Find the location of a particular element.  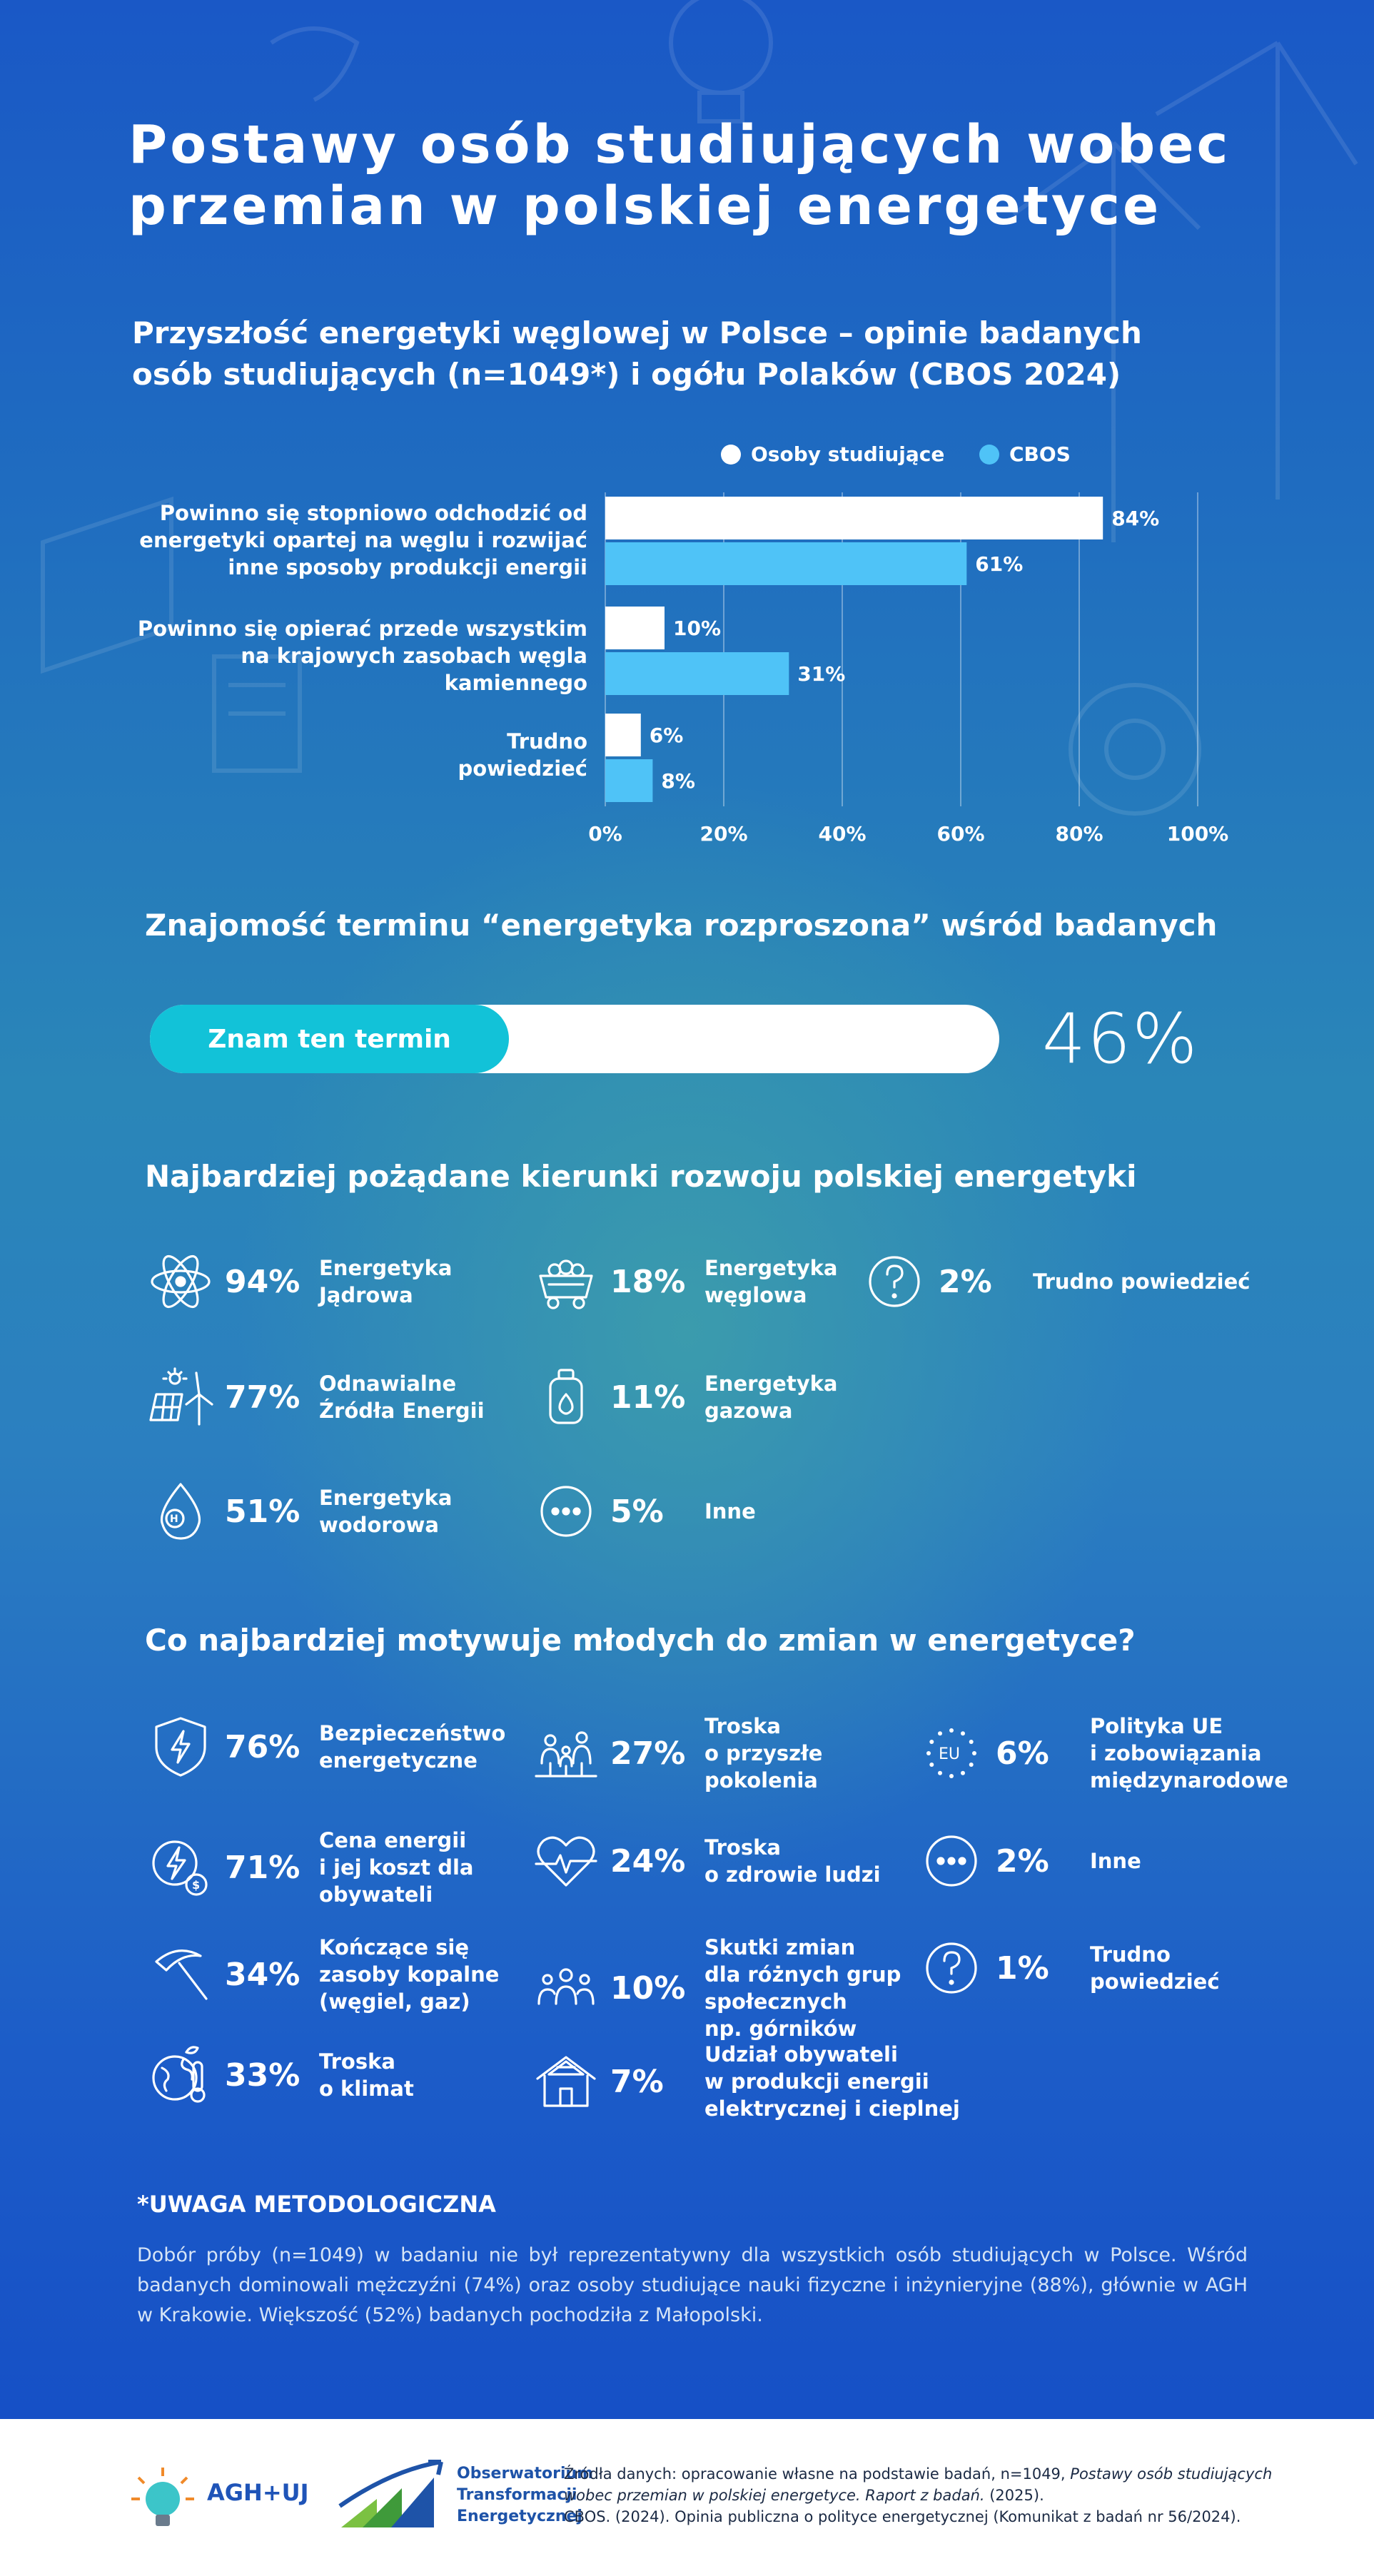

motivation-item: 2% Inne is located at coordinates (1029, 1861).